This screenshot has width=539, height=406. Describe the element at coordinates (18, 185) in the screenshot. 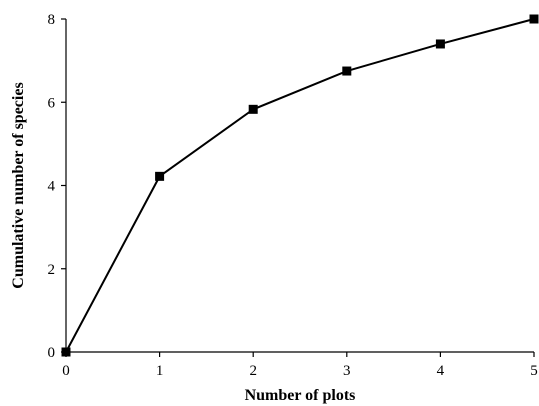

I see `y-axis-title: Cumulative number of species` at that location.